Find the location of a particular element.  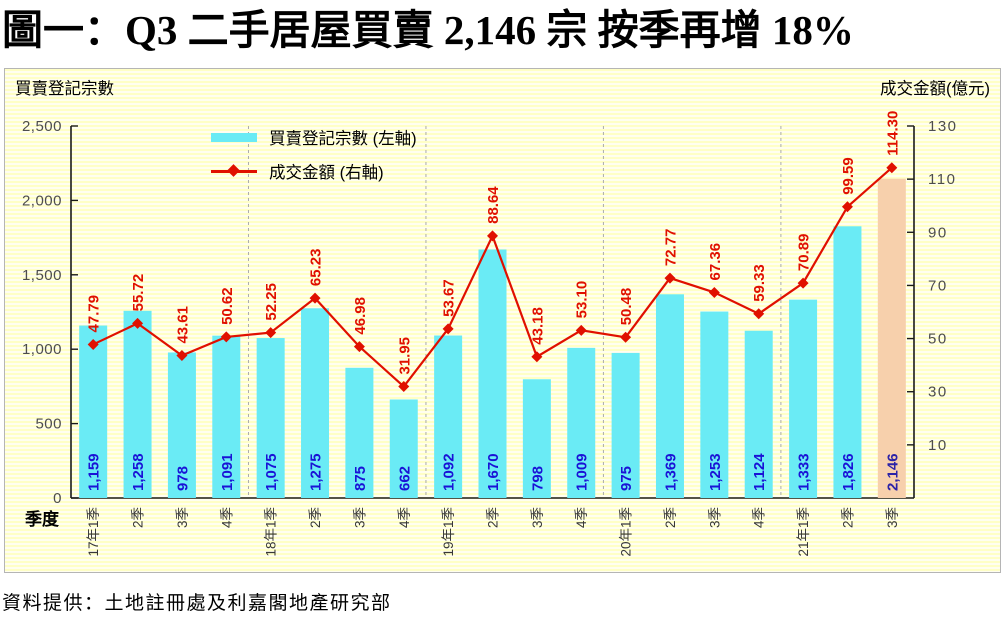

x-axis-tick-label-group: 17年1季 is located at coordinates (93, 532).